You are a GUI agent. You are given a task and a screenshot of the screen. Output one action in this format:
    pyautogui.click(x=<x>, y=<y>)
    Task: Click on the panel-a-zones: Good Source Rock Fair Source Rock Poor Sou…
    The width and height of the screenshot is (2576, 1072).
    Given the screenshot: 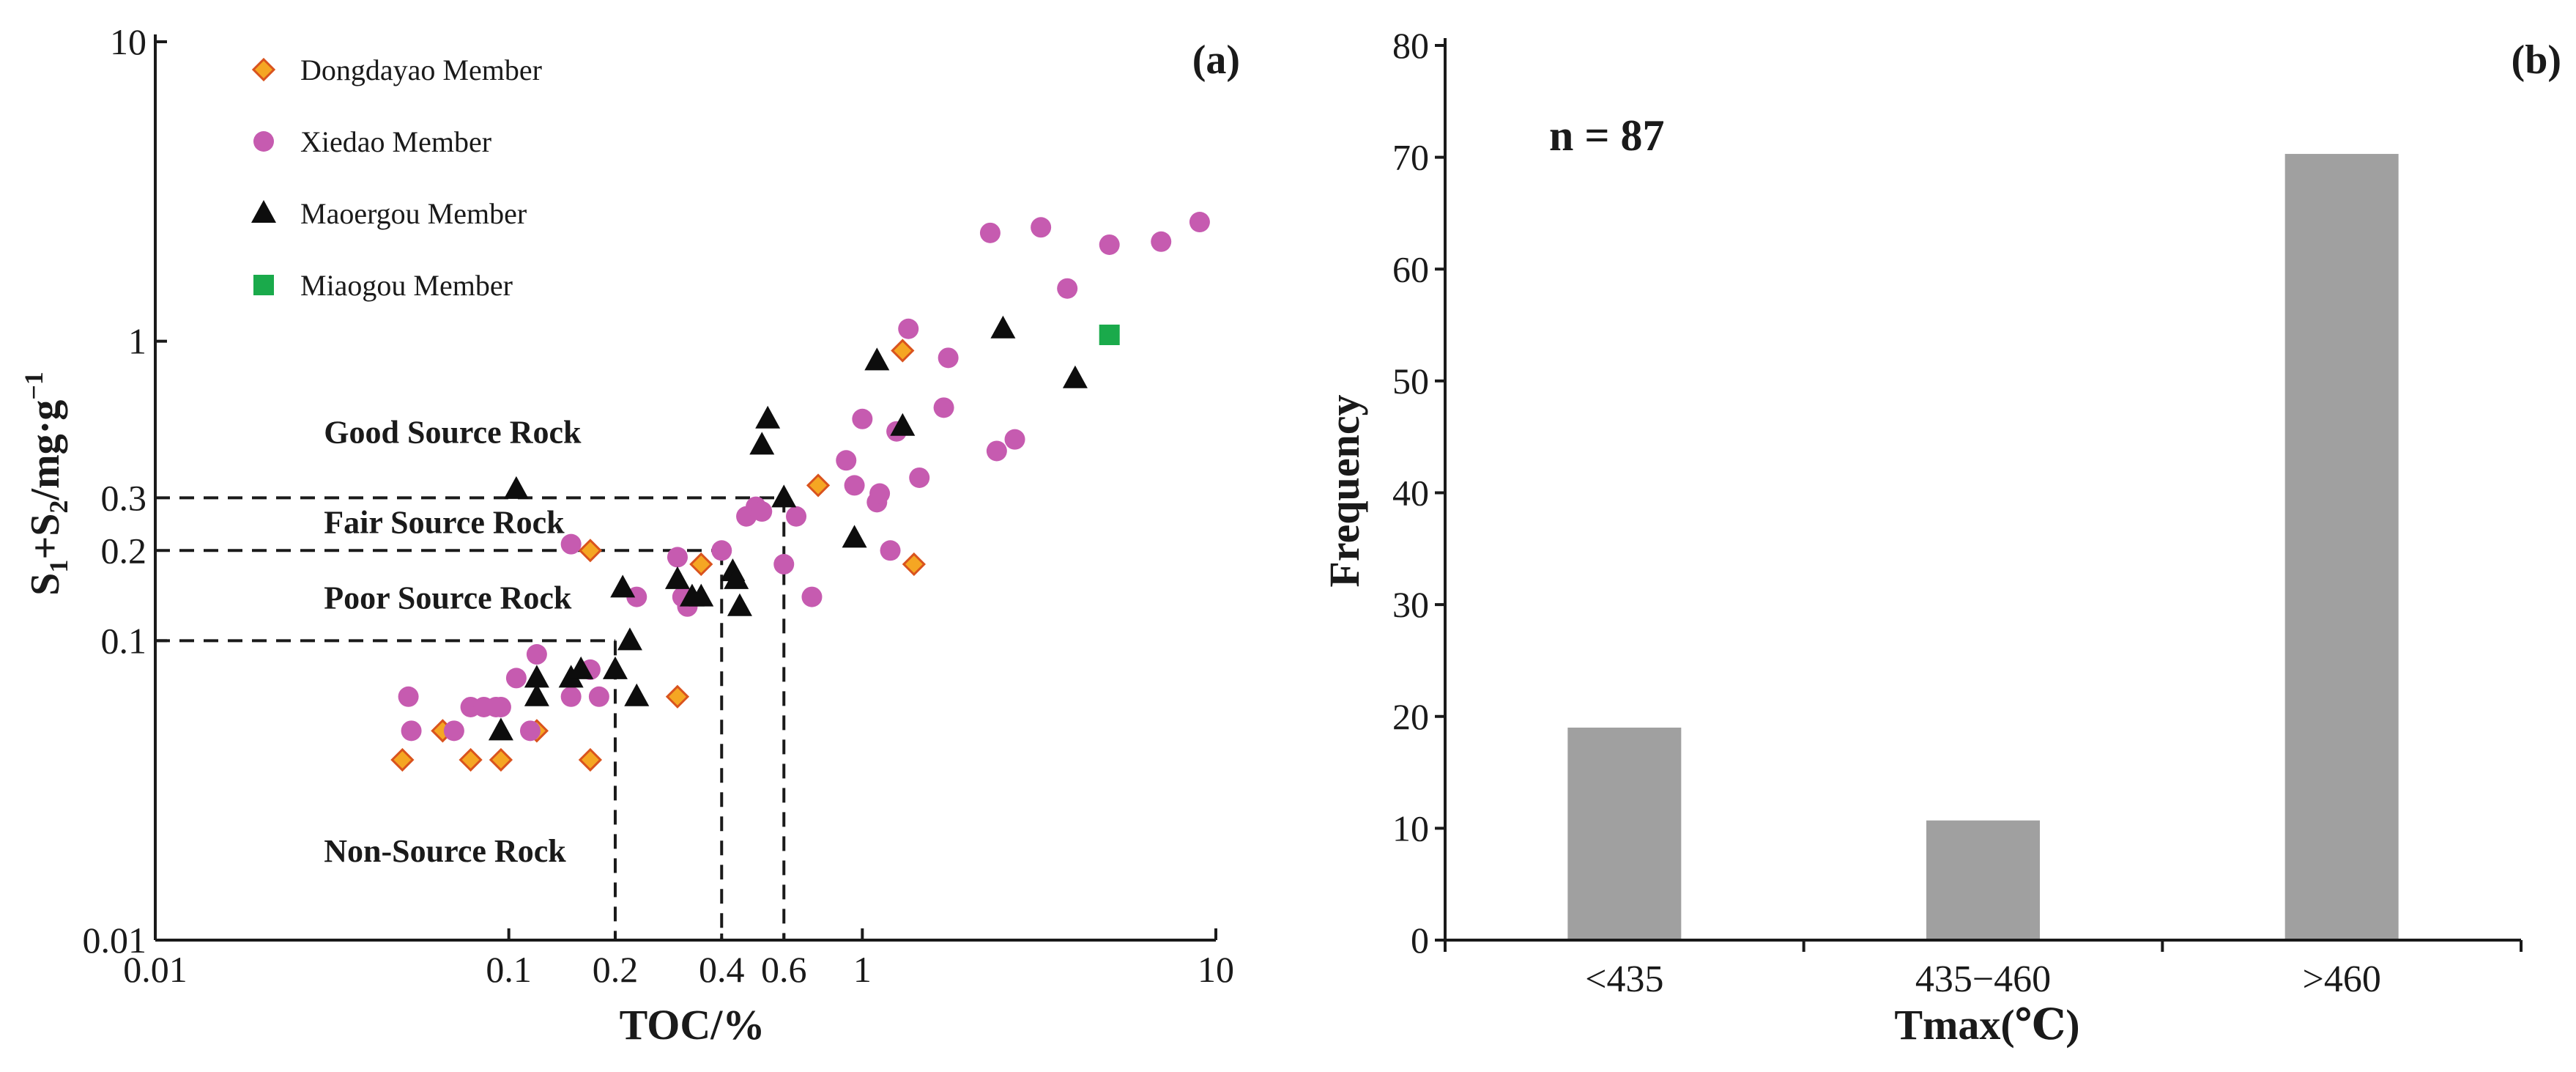 What is the action you would take?
    pyautogui.click(x=453, y=642)
    